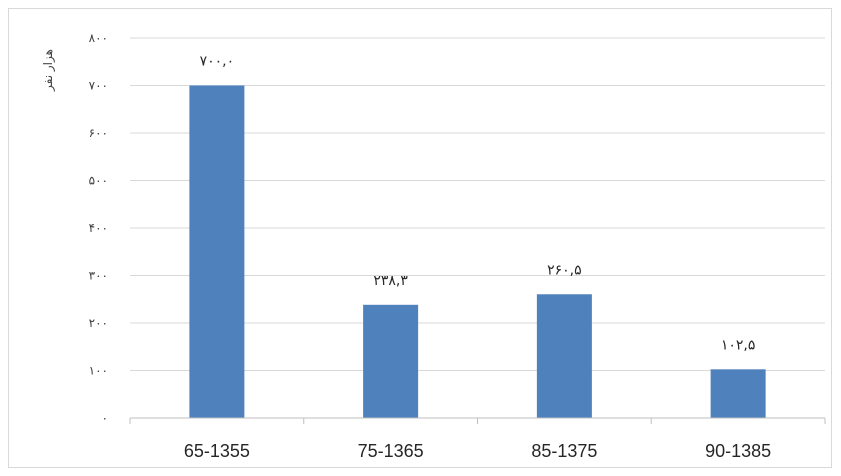 The height and width of the screenshot is (476, 841). Describe the element at coordinates (217, 62) in the screenshot. I see `data-label: ٧٠٠,٠` at that location.